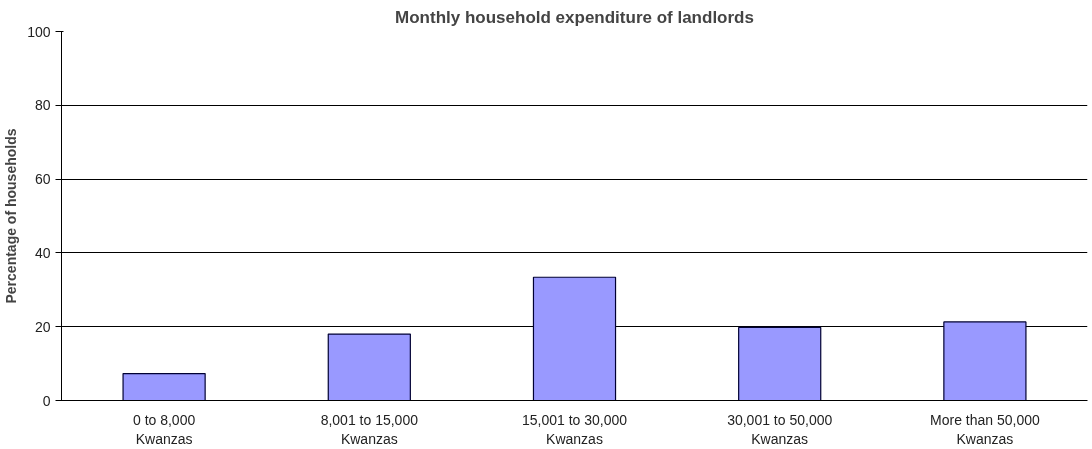  What do you see at coordinates (39, 31) in the screenshot?
I see `y-tick-label: 100` at bounding box center [39, 31].